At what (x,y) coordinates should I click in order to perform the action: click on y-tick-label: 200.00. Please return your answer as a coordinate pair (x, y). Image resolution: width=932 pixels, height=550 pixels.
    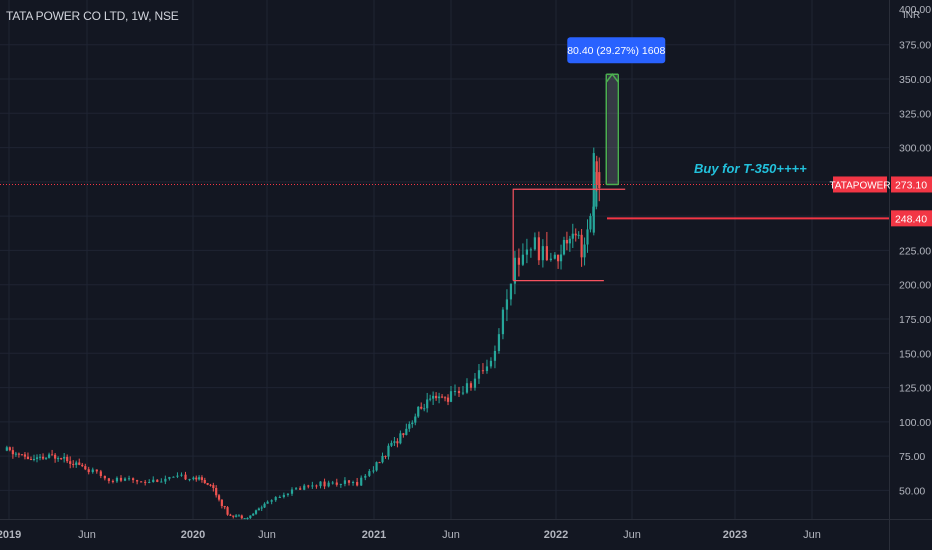
    Looking at the image, I should click on (915, 286).